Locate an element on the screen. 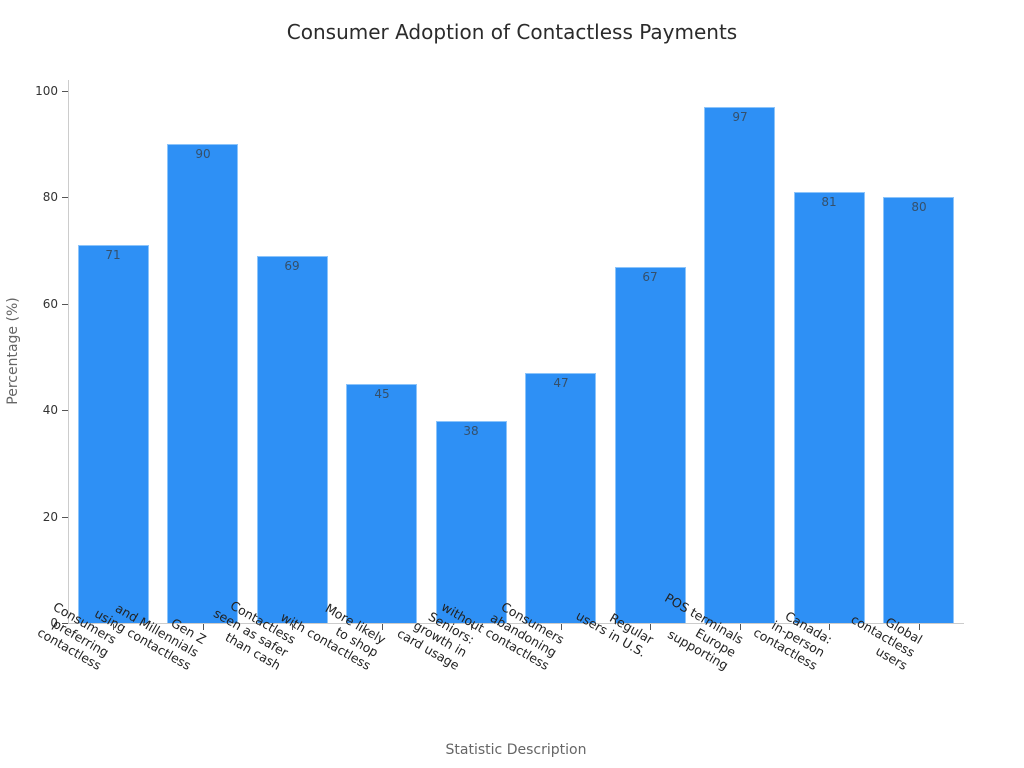 The width and height of the screenshot is (1024, 768). bar-value-label: 38 is located at coordinates (471, 431).